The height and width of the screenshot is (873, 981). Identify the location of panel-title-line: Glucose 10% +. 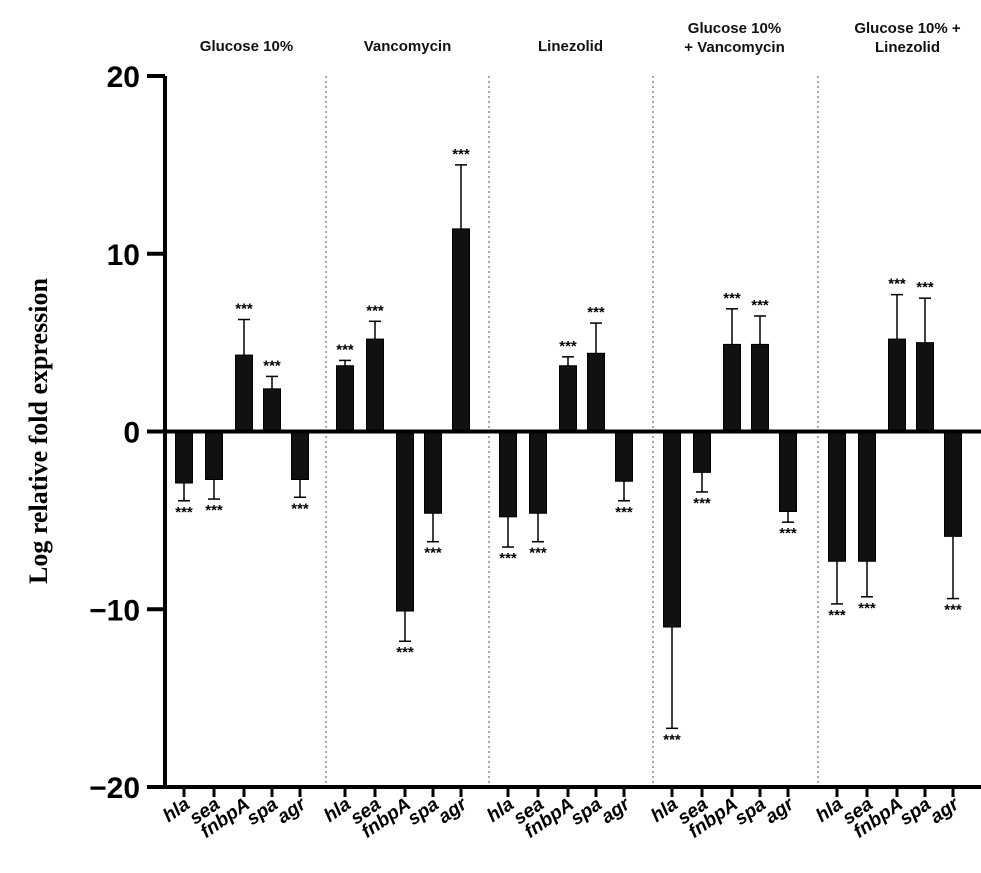
(907, 28).